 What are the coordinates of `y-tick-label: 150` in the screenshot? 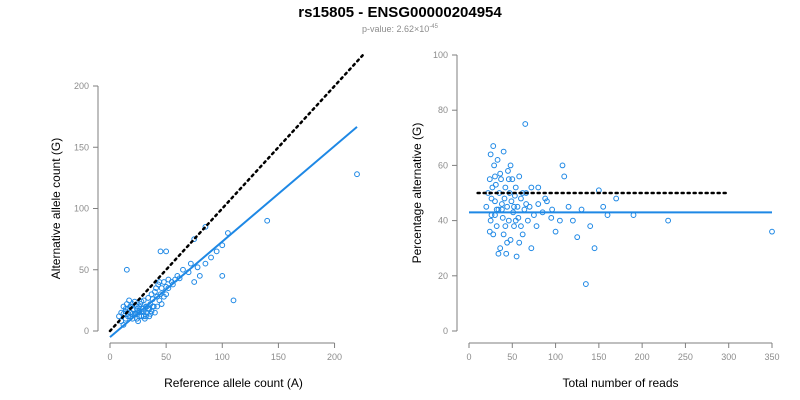 It's located at (81, 147).